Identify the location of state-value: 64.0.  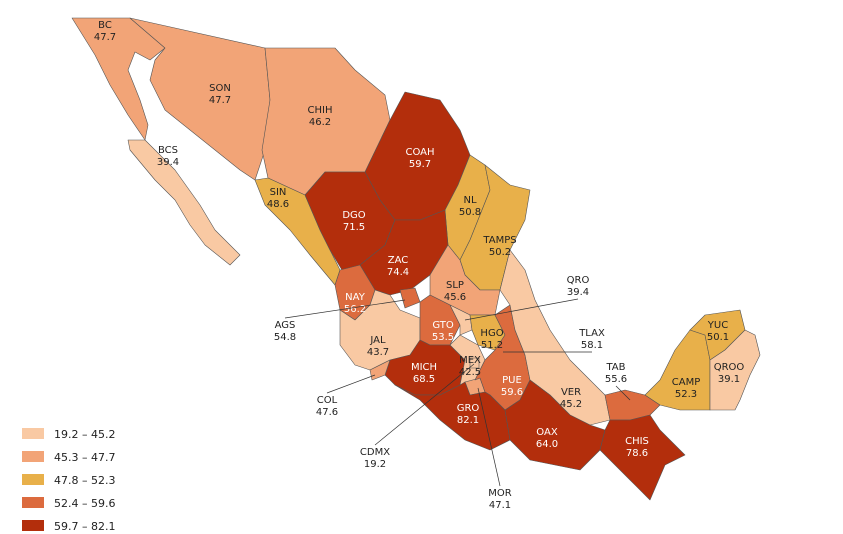
(547, 444).